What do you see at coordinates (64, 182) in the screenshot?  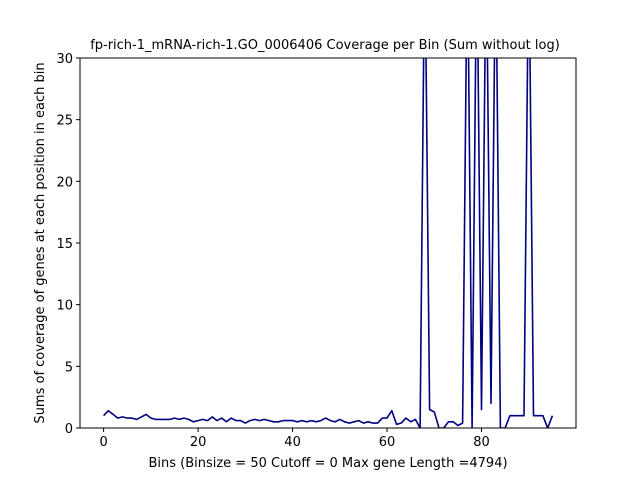 I see `y-tick-label: 20` at bounding box center [64, 182].